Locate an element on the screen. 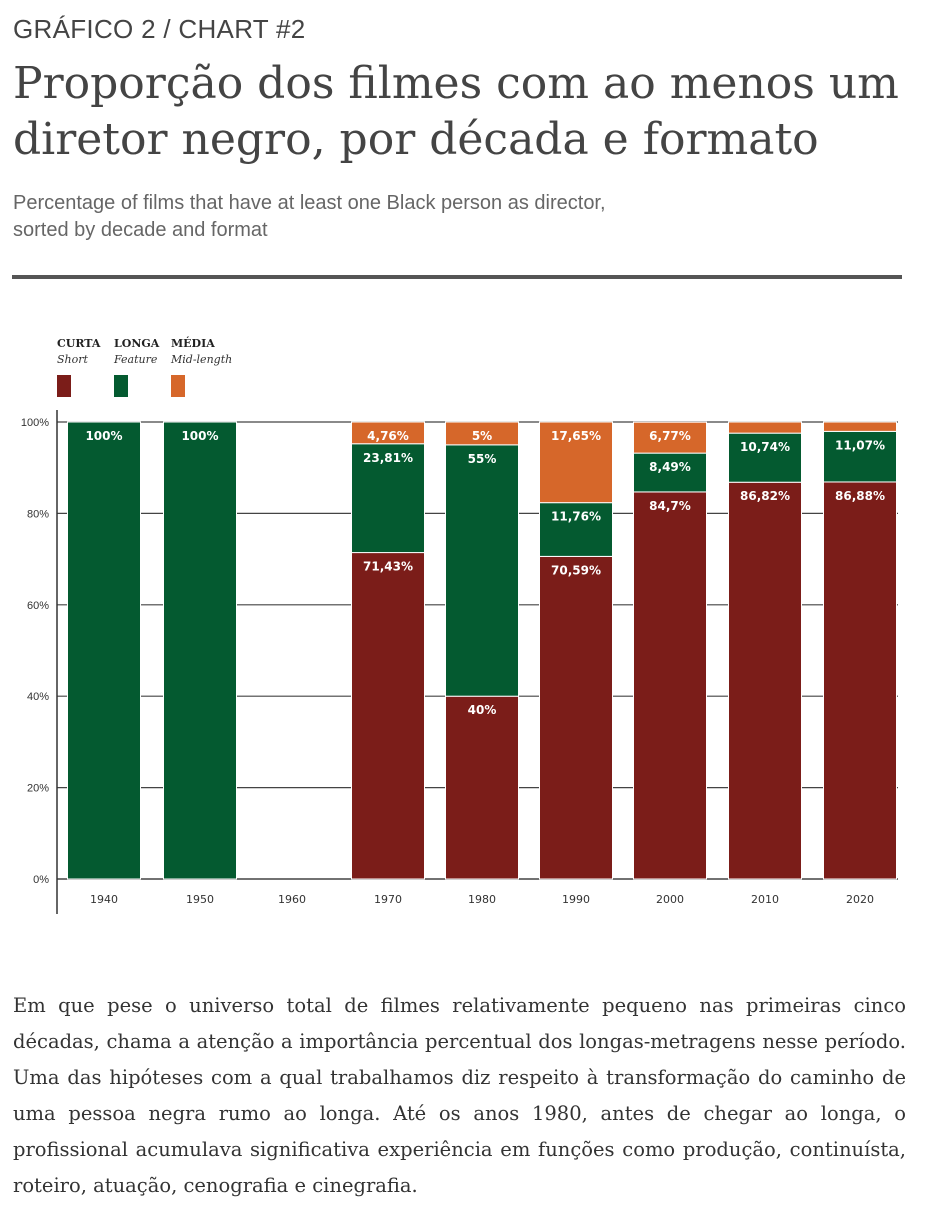  header-divider is located at coordinates (457, 277).